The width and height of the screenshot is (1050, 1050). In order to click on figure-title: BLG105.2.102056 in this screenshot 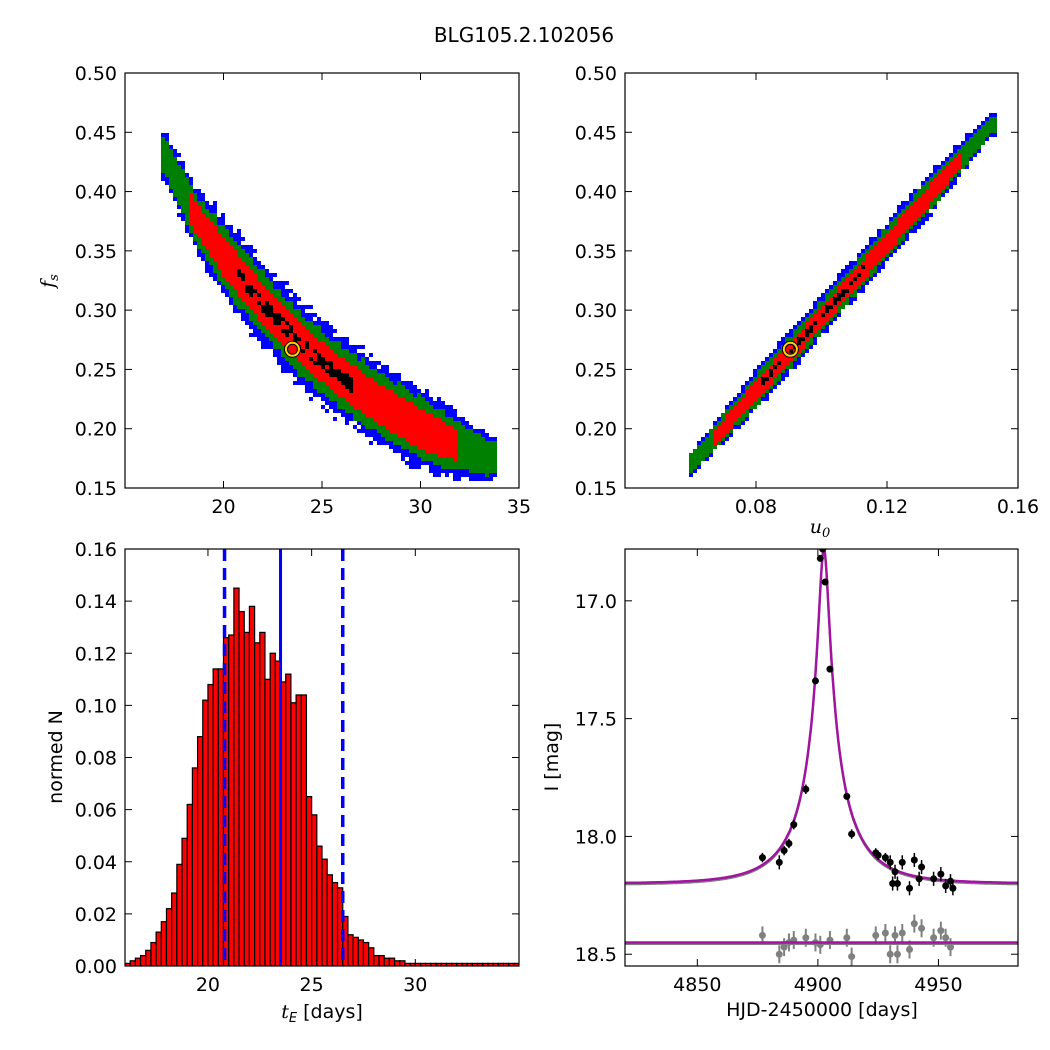, I will do `click(524, 35)`.